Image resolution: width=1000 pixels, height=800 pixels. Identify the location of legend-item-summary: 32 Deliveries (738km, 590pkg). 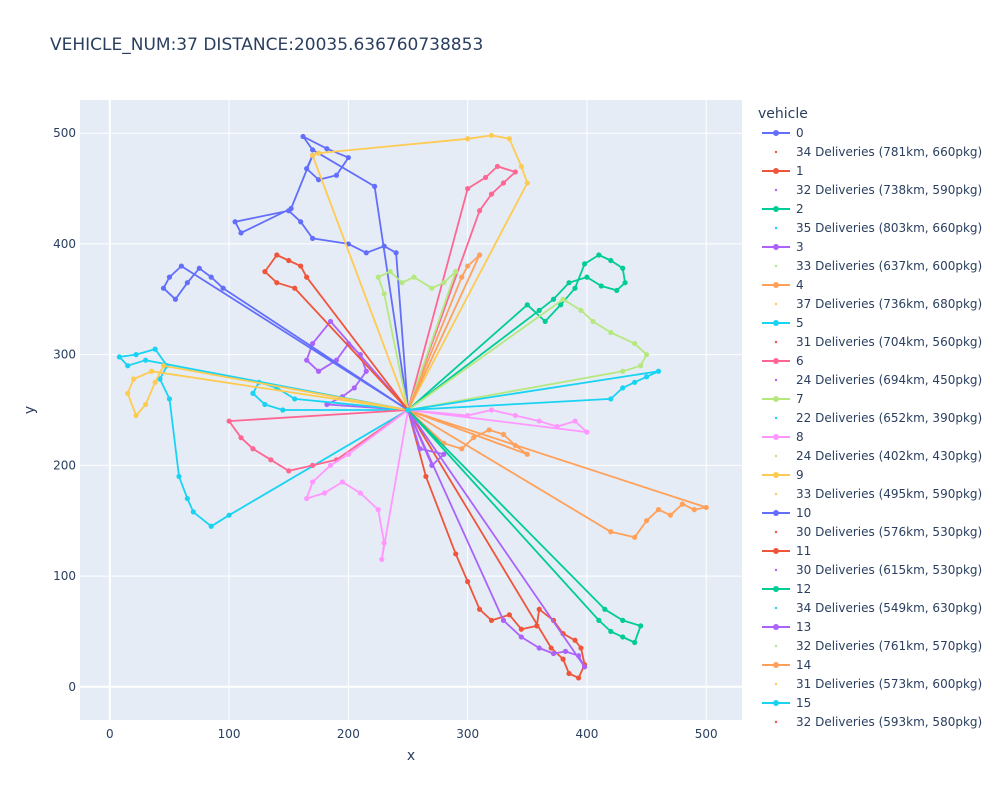
(878, 190).